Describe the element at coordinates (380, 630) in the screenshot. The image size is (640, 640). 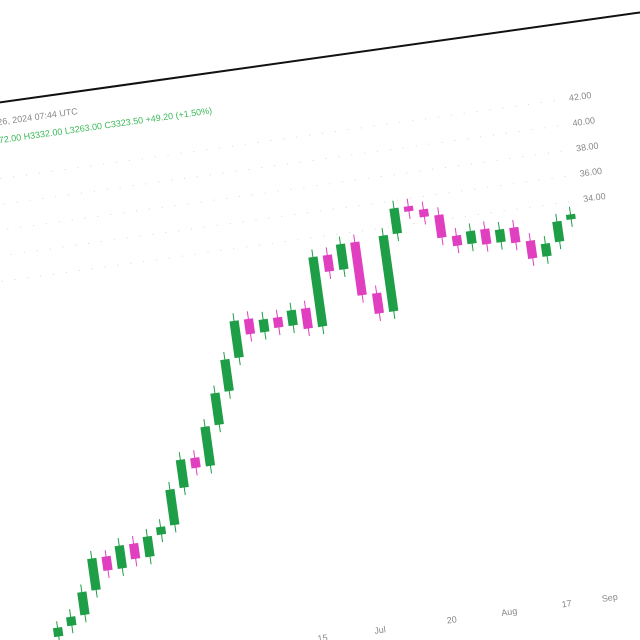
I see `x-tick-label: Jul` at that location.